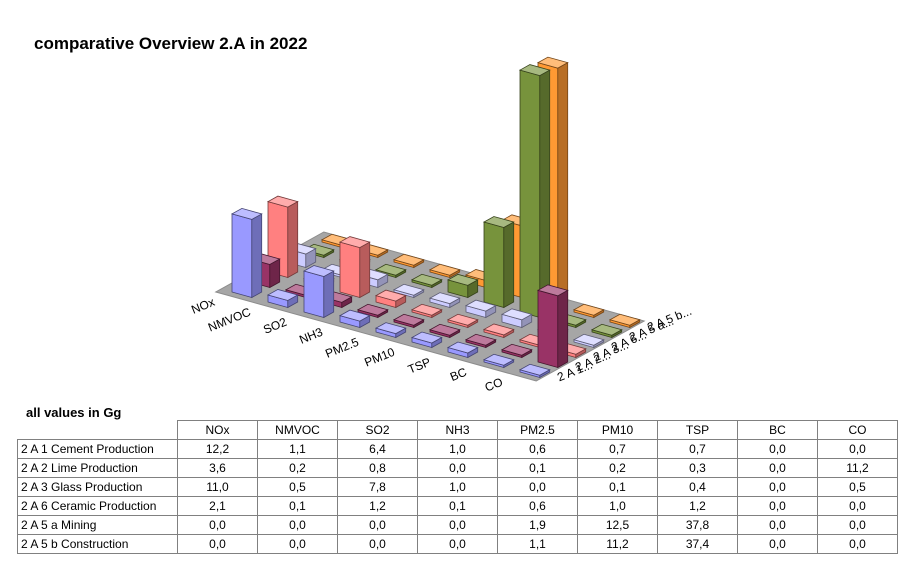 Image resolution: width=902 pixels, height=566 pixels. Describe the element at coordinates (697, 468) in the screenshot. I see `table-cell: 0,3` at that location.